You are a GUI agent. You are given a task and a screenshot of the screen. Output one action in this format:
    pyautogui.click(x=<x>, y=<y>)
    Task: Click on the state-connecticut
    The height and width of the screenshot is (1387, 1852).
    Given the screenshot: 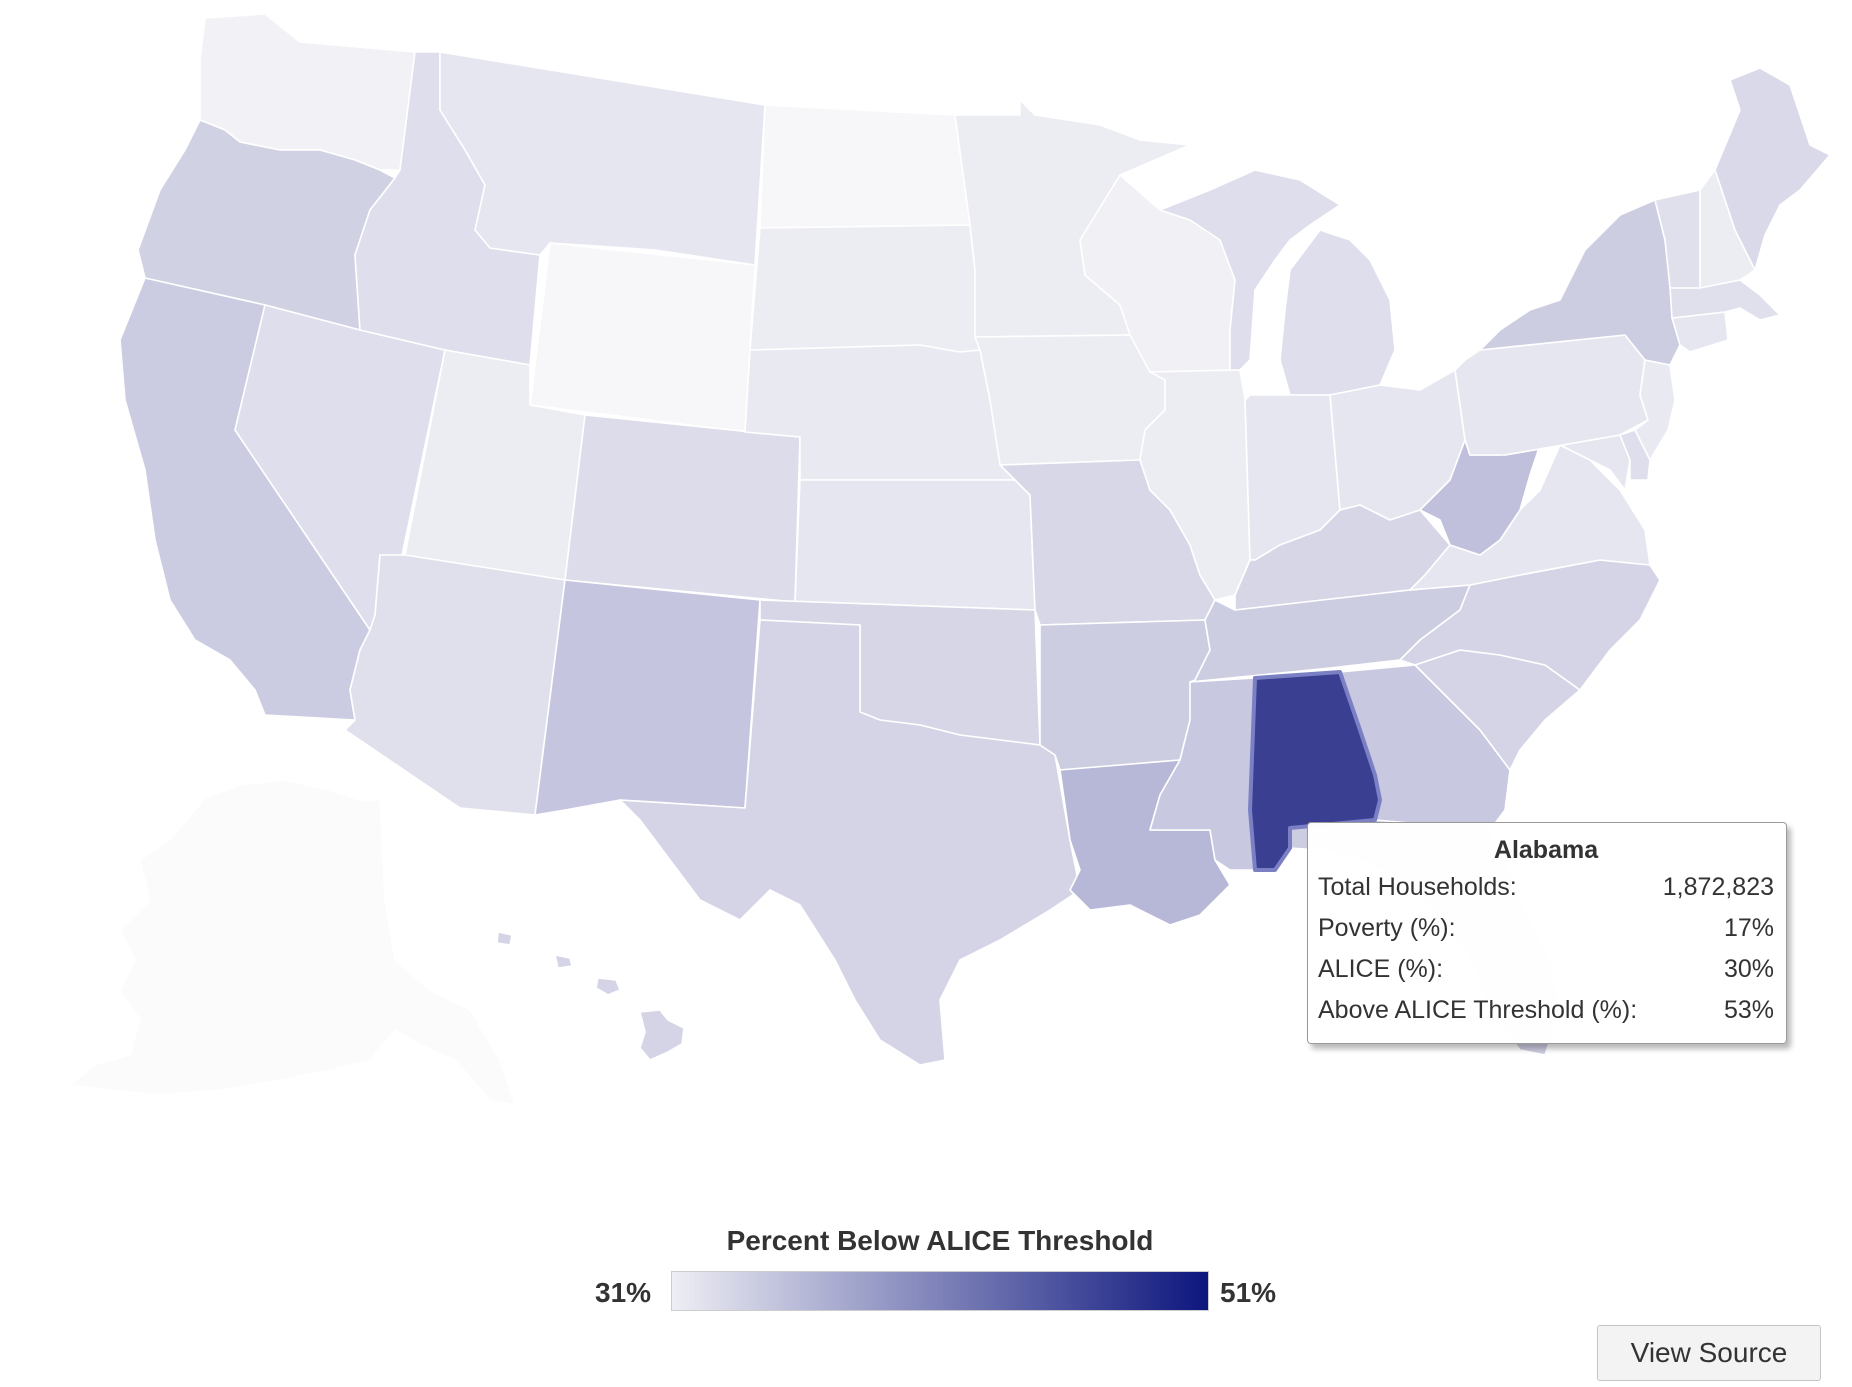 What is the action you would take?
    pyautogui.click(x=1700, y=332)
    